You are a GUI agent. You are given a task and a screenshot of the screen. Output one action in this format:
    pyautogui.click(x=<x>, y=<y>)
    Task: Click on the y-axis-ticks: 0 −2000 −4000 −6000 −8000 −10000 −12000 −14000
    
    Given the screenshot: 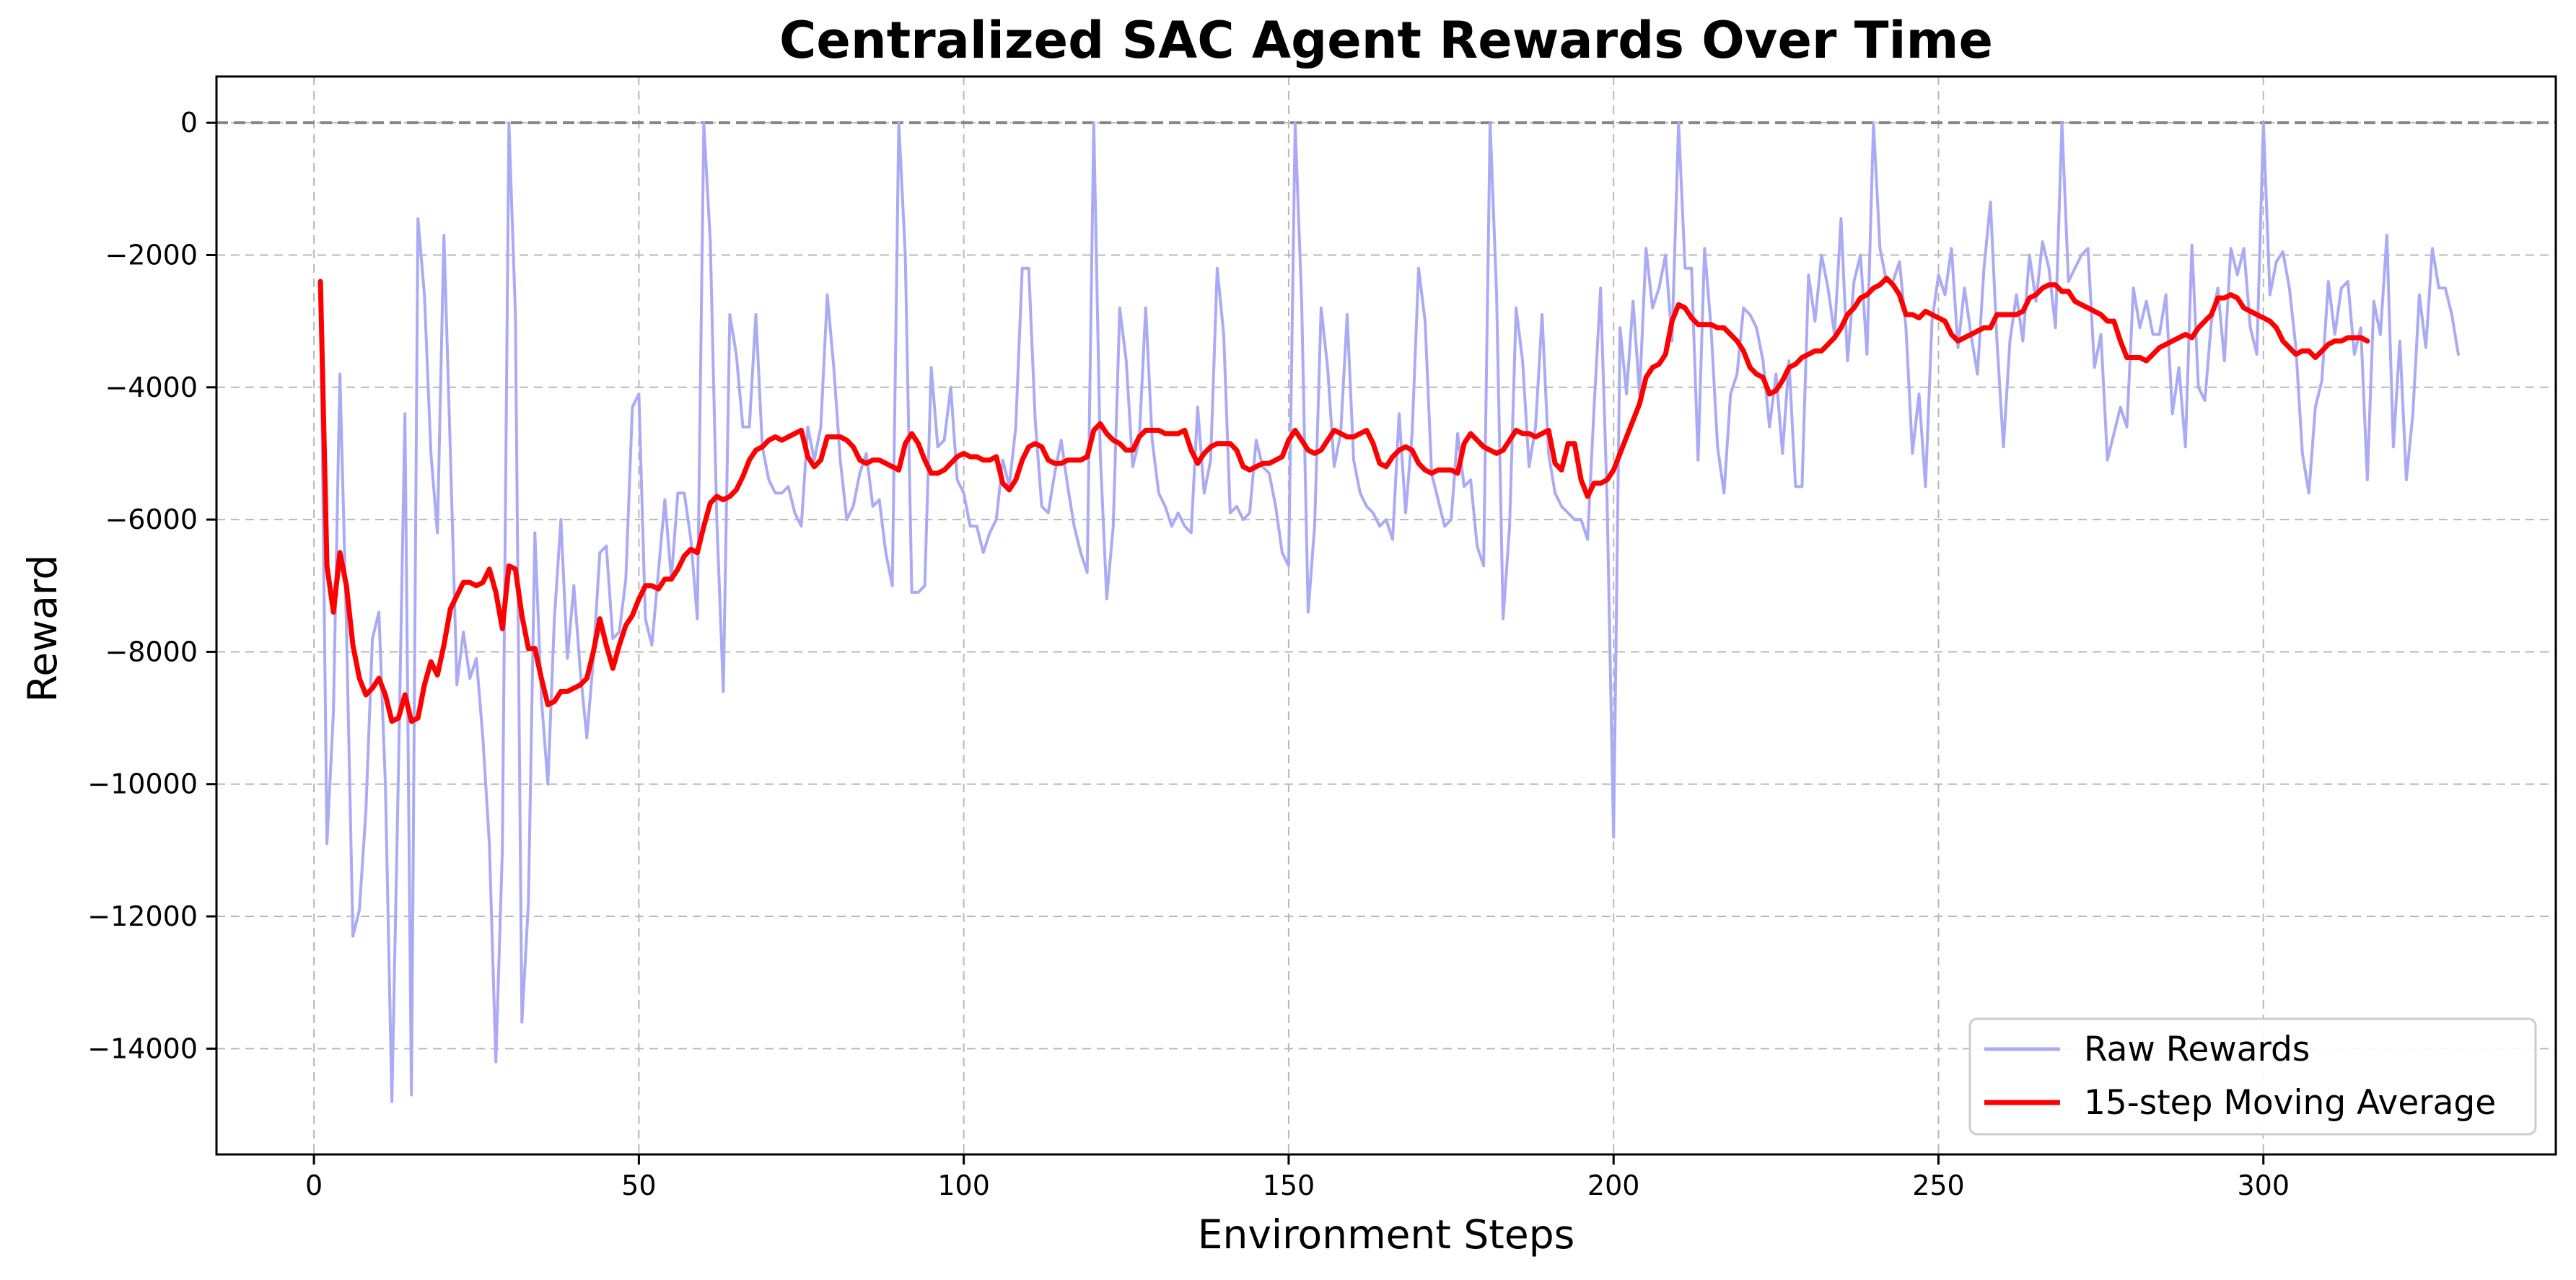 What is the action you would take?
    pyautogui.click(x=151, y=585)
    